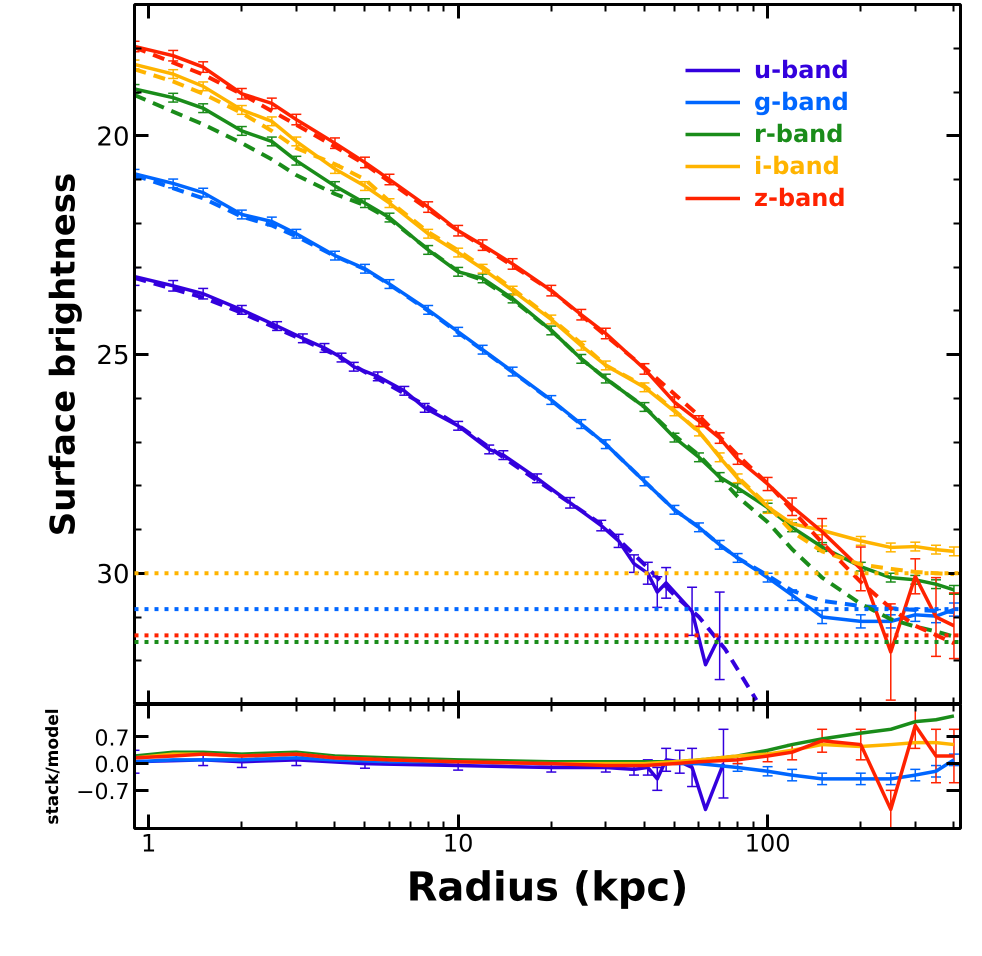 This screenshot has height=956, width=982. I want to click on y-tick-label: 0.7, so click(112, 739).